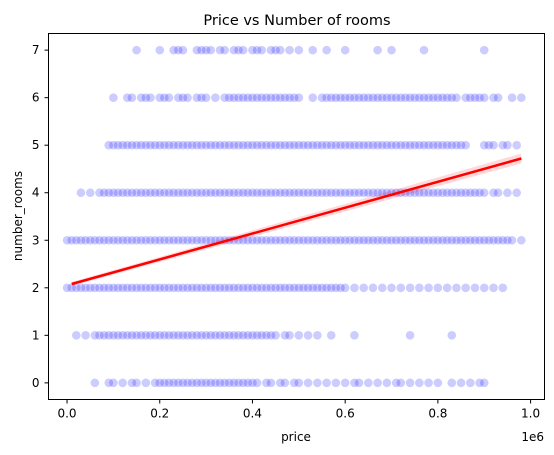 The image size is (554, 455). What do you see at coordinates (36, 240) in the screenshot?
I see `y-tick-label: 3` at bounding box center [36, 240].